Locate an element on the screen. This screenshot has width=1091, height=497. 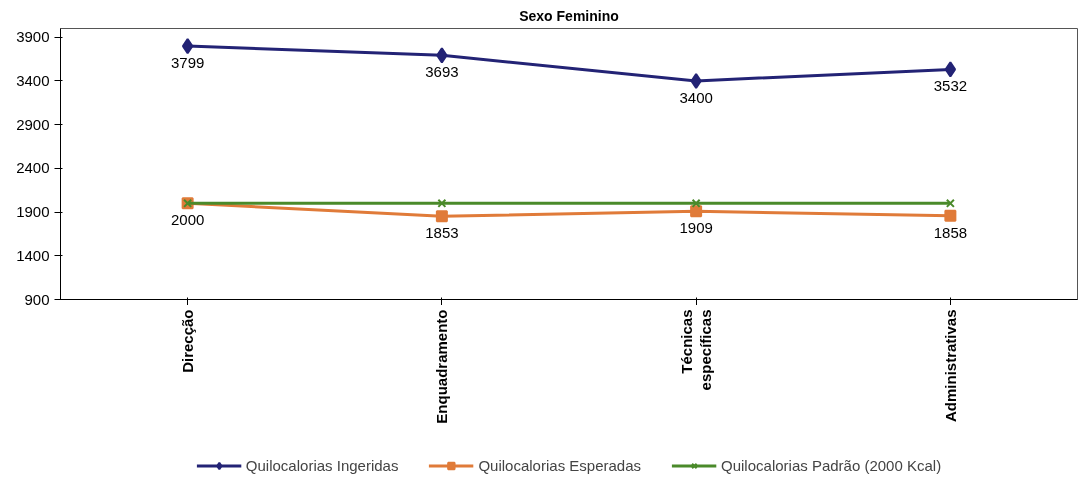
x-tick-label: Direcção is located at coordinates (188, 341).